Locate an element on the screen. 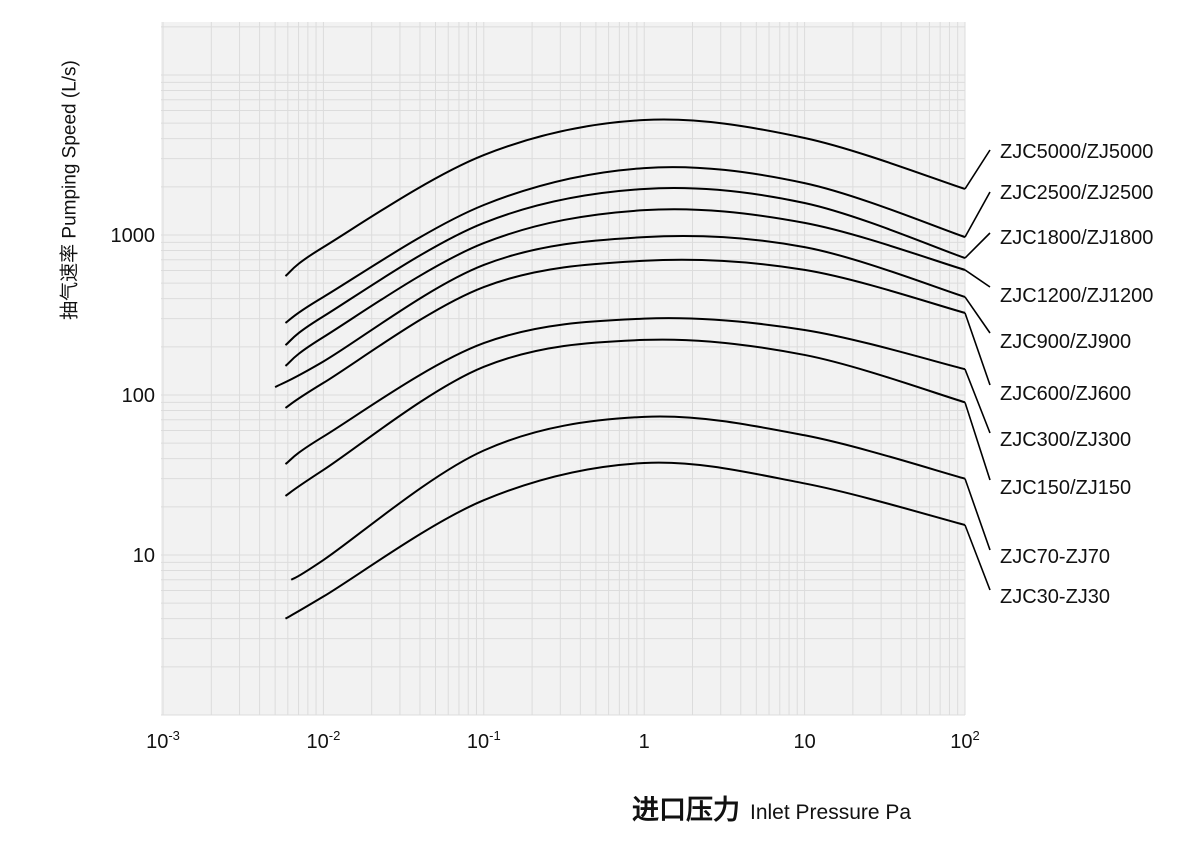  series-label: ZJC300/ZJ300 is located at coordinates (1065, 440).